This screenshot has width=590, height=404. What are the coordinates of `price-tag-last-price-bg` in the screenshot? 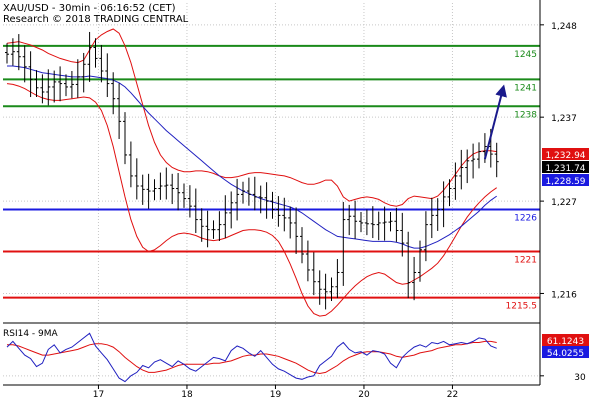 It's located at (565, 167).